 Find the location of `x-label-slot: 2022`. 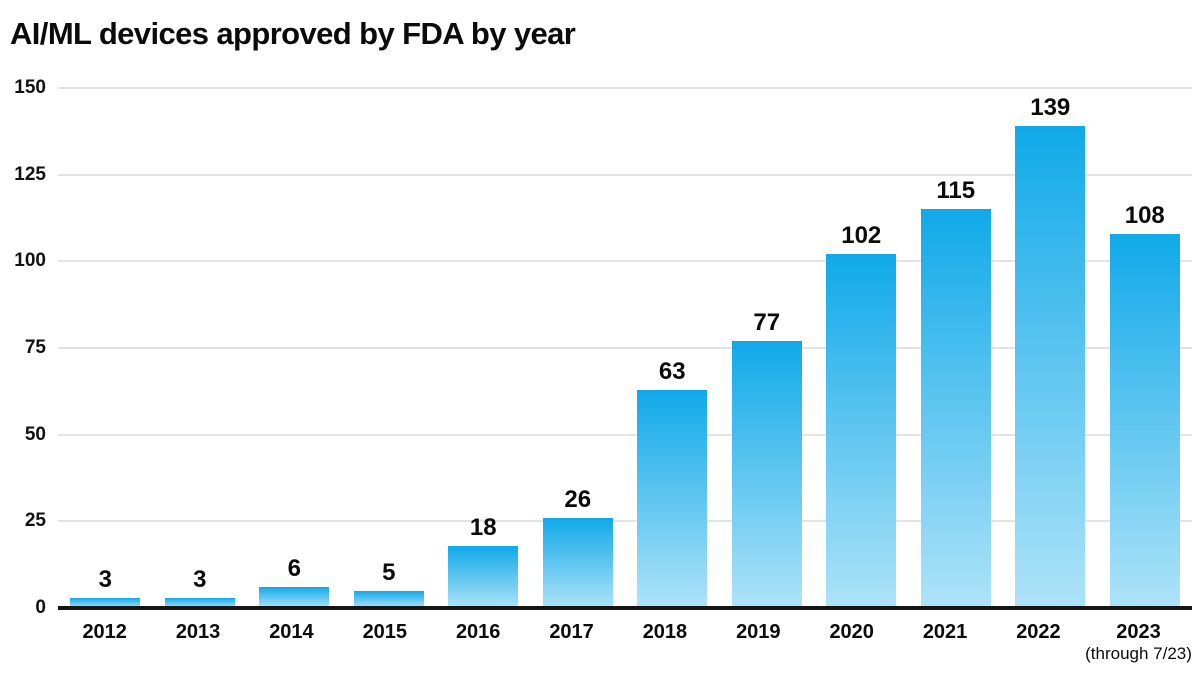

x-label-slot: 2022 is located at coordinates (1038, 642).